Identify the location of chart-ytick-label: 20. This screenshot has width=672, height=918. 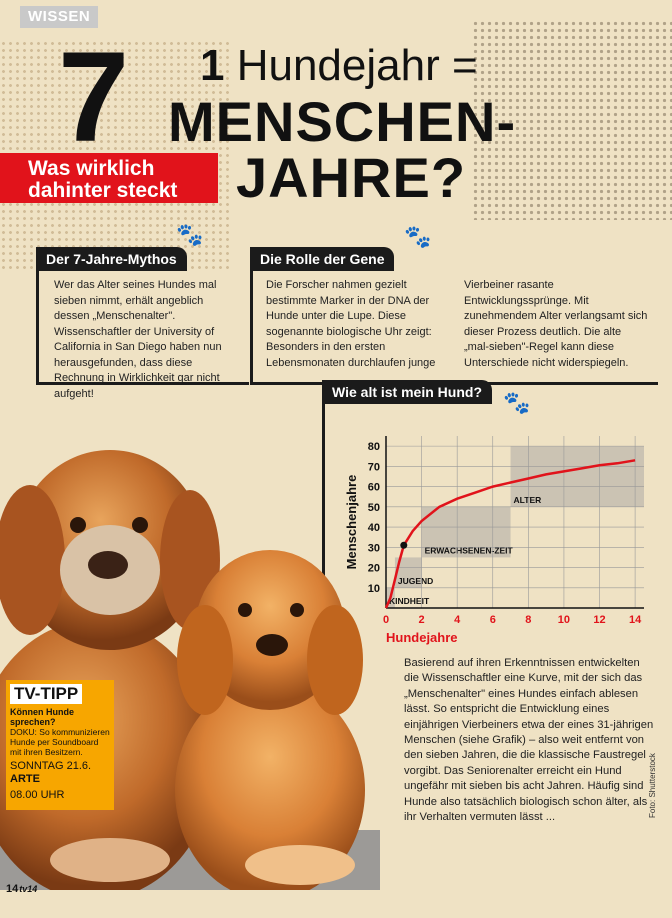
(374, 569).